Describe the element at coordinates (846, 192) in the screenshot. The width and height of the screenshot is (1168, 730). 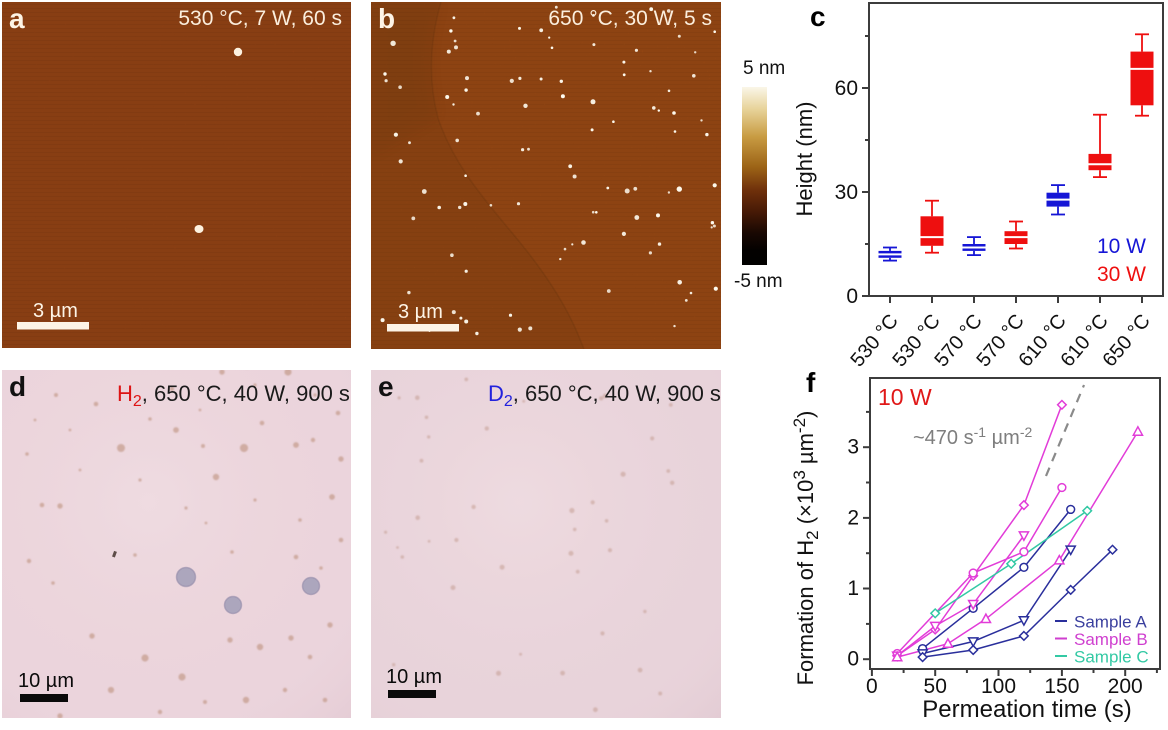
I see `svg-text: 30` at that location.